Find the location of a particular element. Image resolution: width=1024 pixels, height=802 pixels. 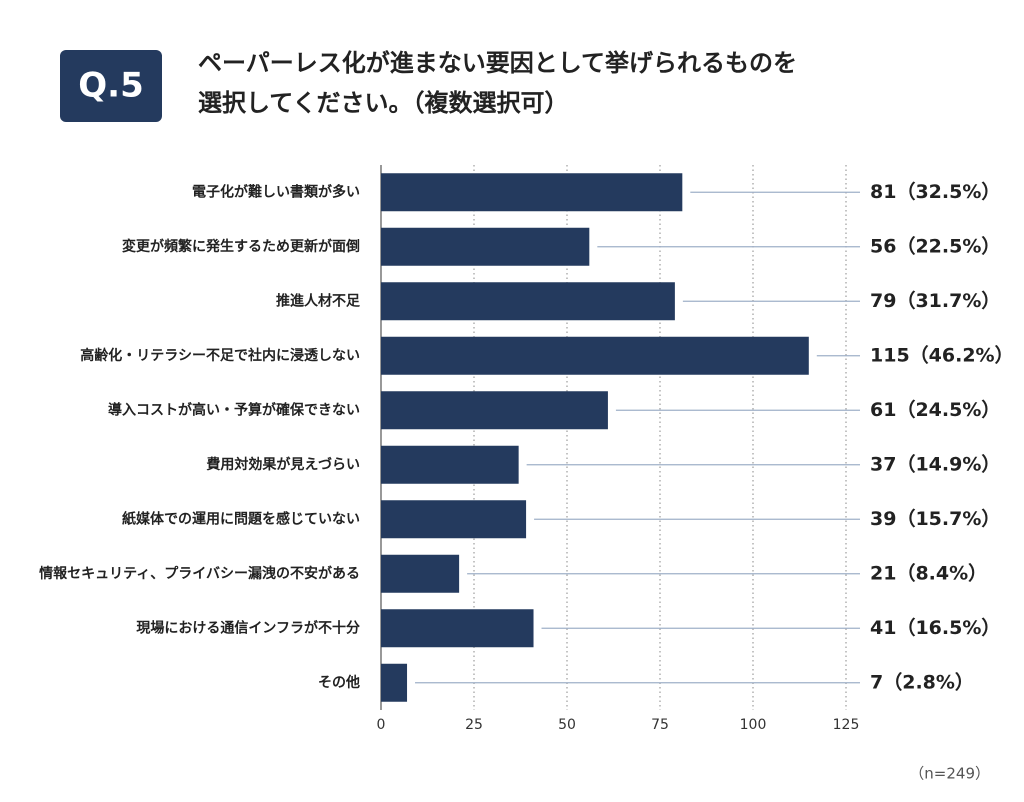

chart-title: 選択してください。（複数選択可） is located at coordinates (383, 103).